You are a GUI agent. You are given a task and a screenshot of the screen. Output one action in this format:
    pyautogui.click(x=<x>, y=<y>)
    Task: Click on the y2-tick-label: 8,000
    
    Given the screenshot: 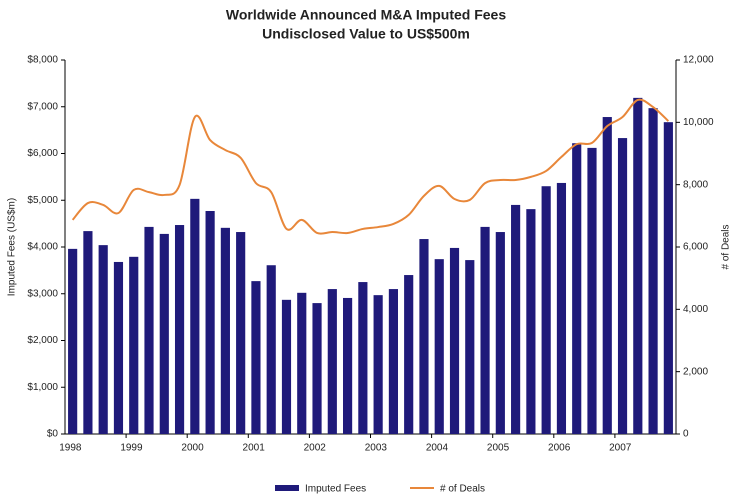 What is the action you would take?
    pyautogui.click(x=695, y=184)
    